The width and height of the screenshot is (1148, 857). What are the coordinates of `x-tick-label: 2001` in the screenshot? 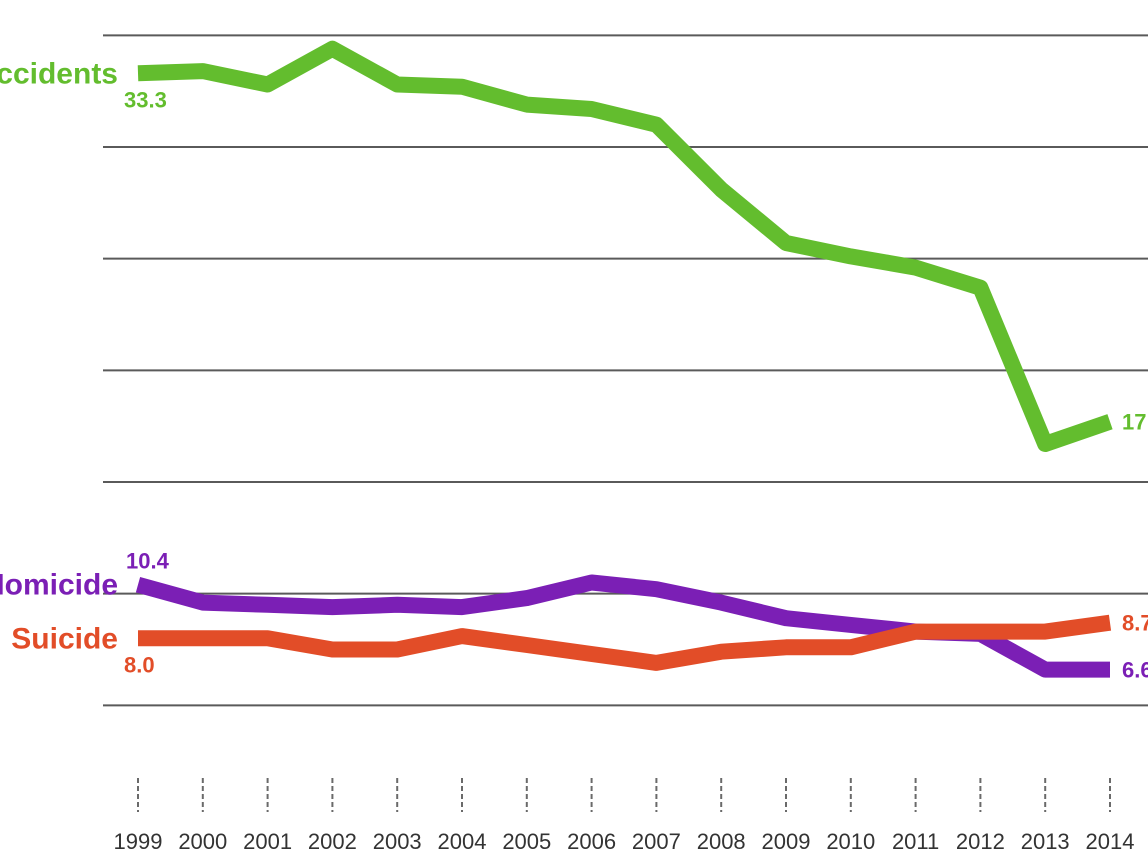 It's located at (267, 841).